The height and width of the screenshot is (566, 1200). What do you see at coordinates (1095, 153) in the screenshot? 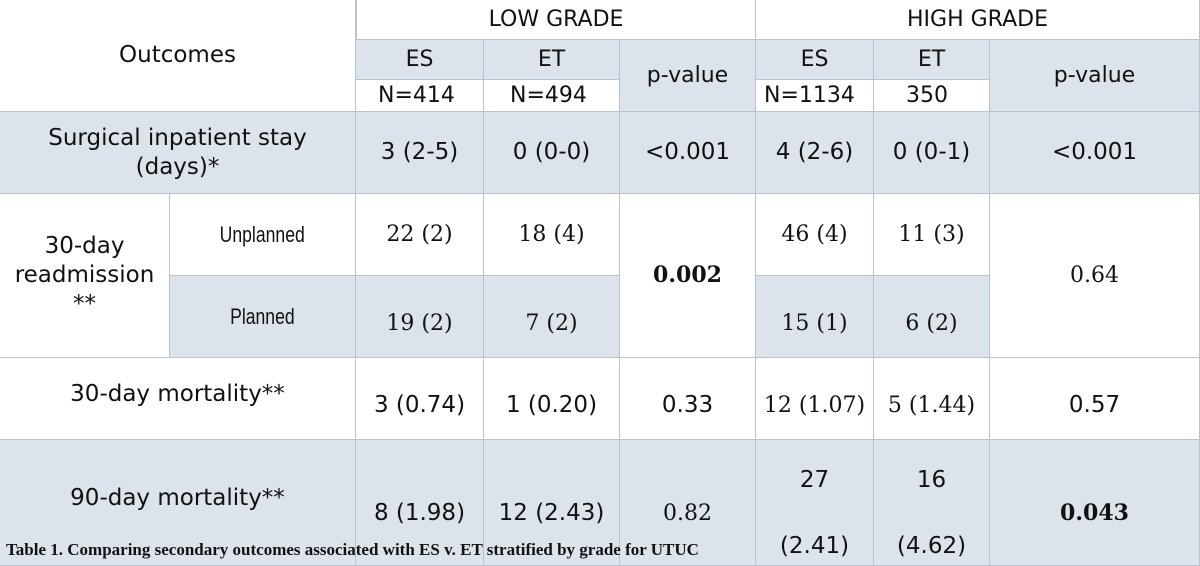
I see `surgical-high-p: <0.001` at bounding box center [1095, 153].